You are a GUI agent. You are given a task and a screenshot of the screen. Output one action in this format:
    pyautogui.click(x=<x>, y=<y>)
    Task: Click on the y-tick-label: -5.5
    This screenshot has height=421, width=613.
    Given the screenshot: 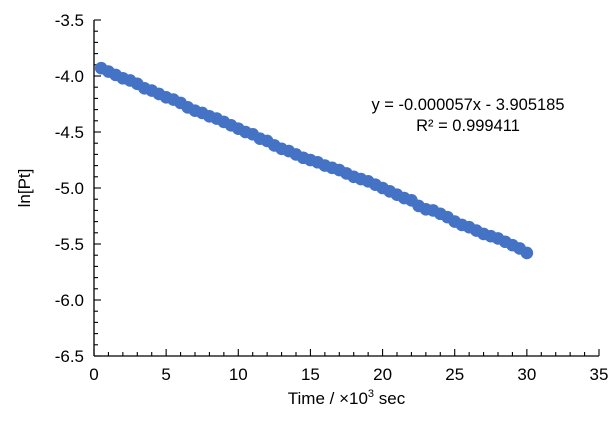 What is the action you would take?
    pyautogui.click(x=69, y=244)
    